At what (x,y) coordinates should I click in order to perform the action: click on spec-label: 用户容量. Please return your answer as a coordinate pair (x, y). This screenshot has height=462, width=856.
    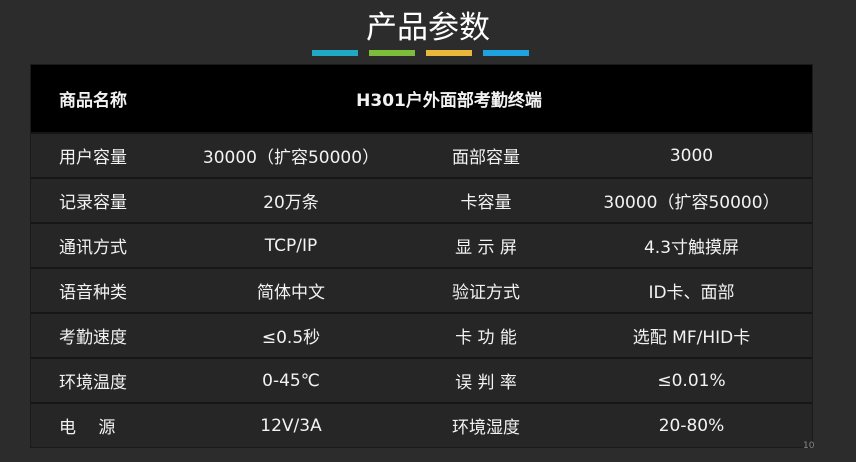
    Looking at the image, I should click on (93, 158).